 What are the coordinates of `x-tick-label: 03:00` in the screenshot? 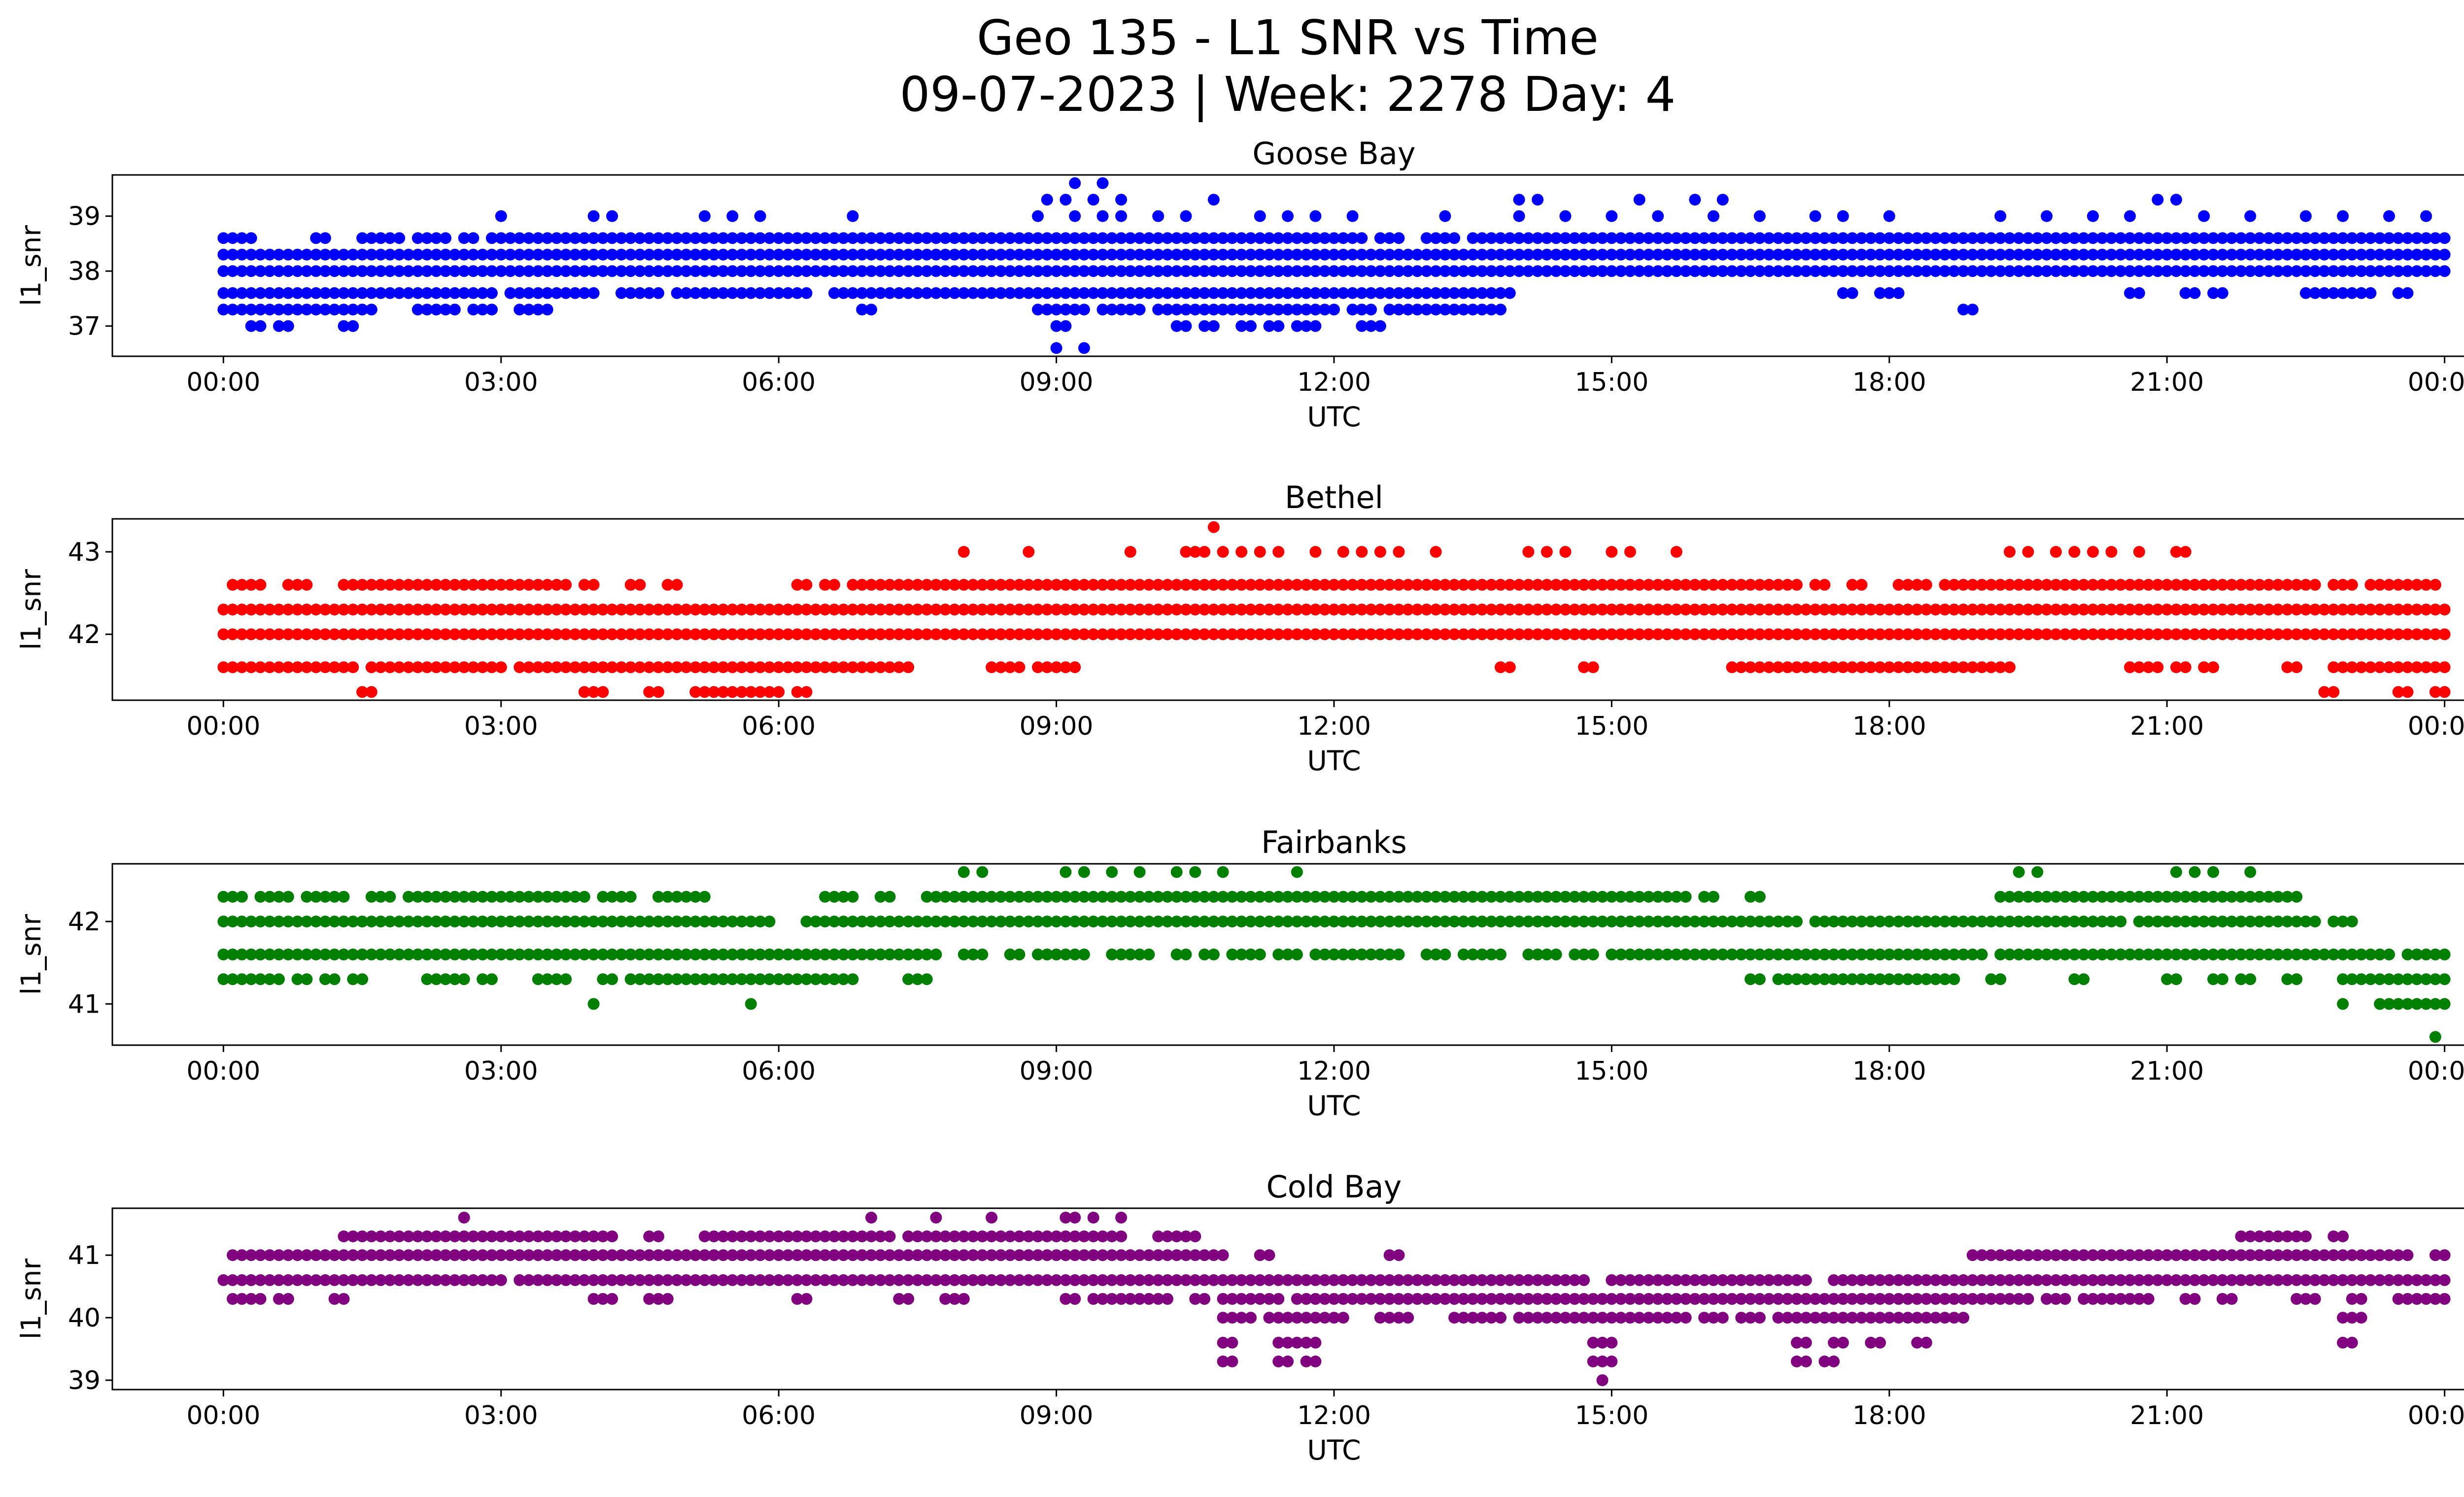 It's located at (501, 1071).